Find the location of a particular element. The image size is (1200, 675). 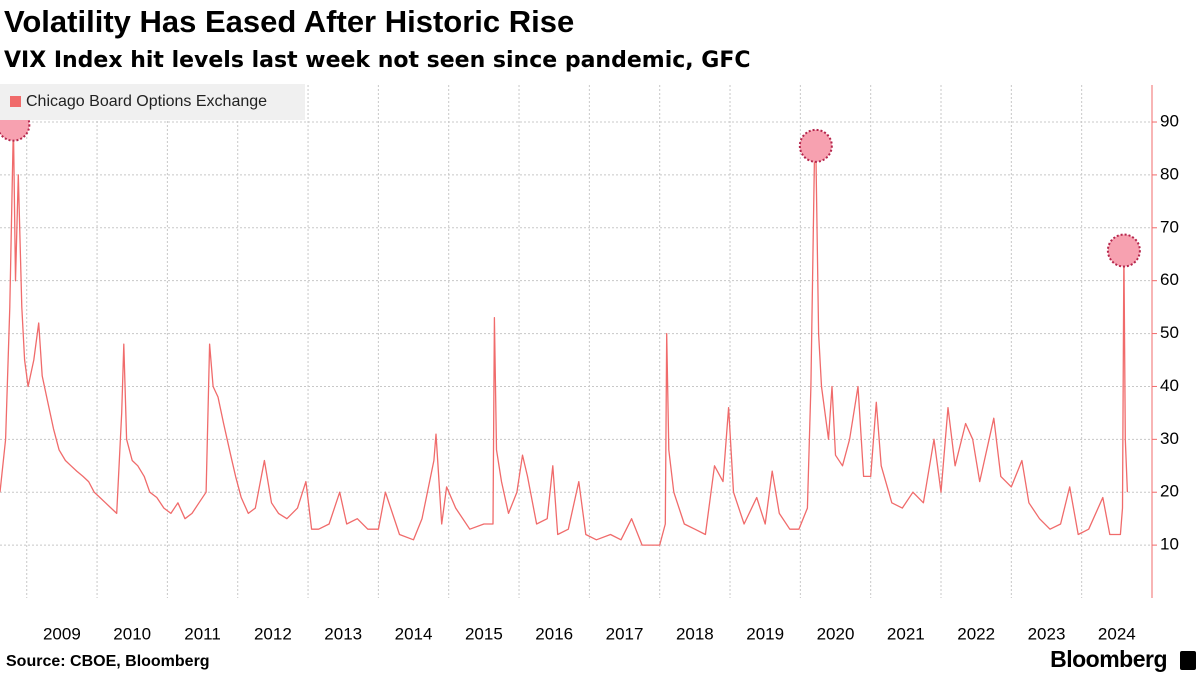

x-tick-label: 2016 is located at coordinates (554, 633).